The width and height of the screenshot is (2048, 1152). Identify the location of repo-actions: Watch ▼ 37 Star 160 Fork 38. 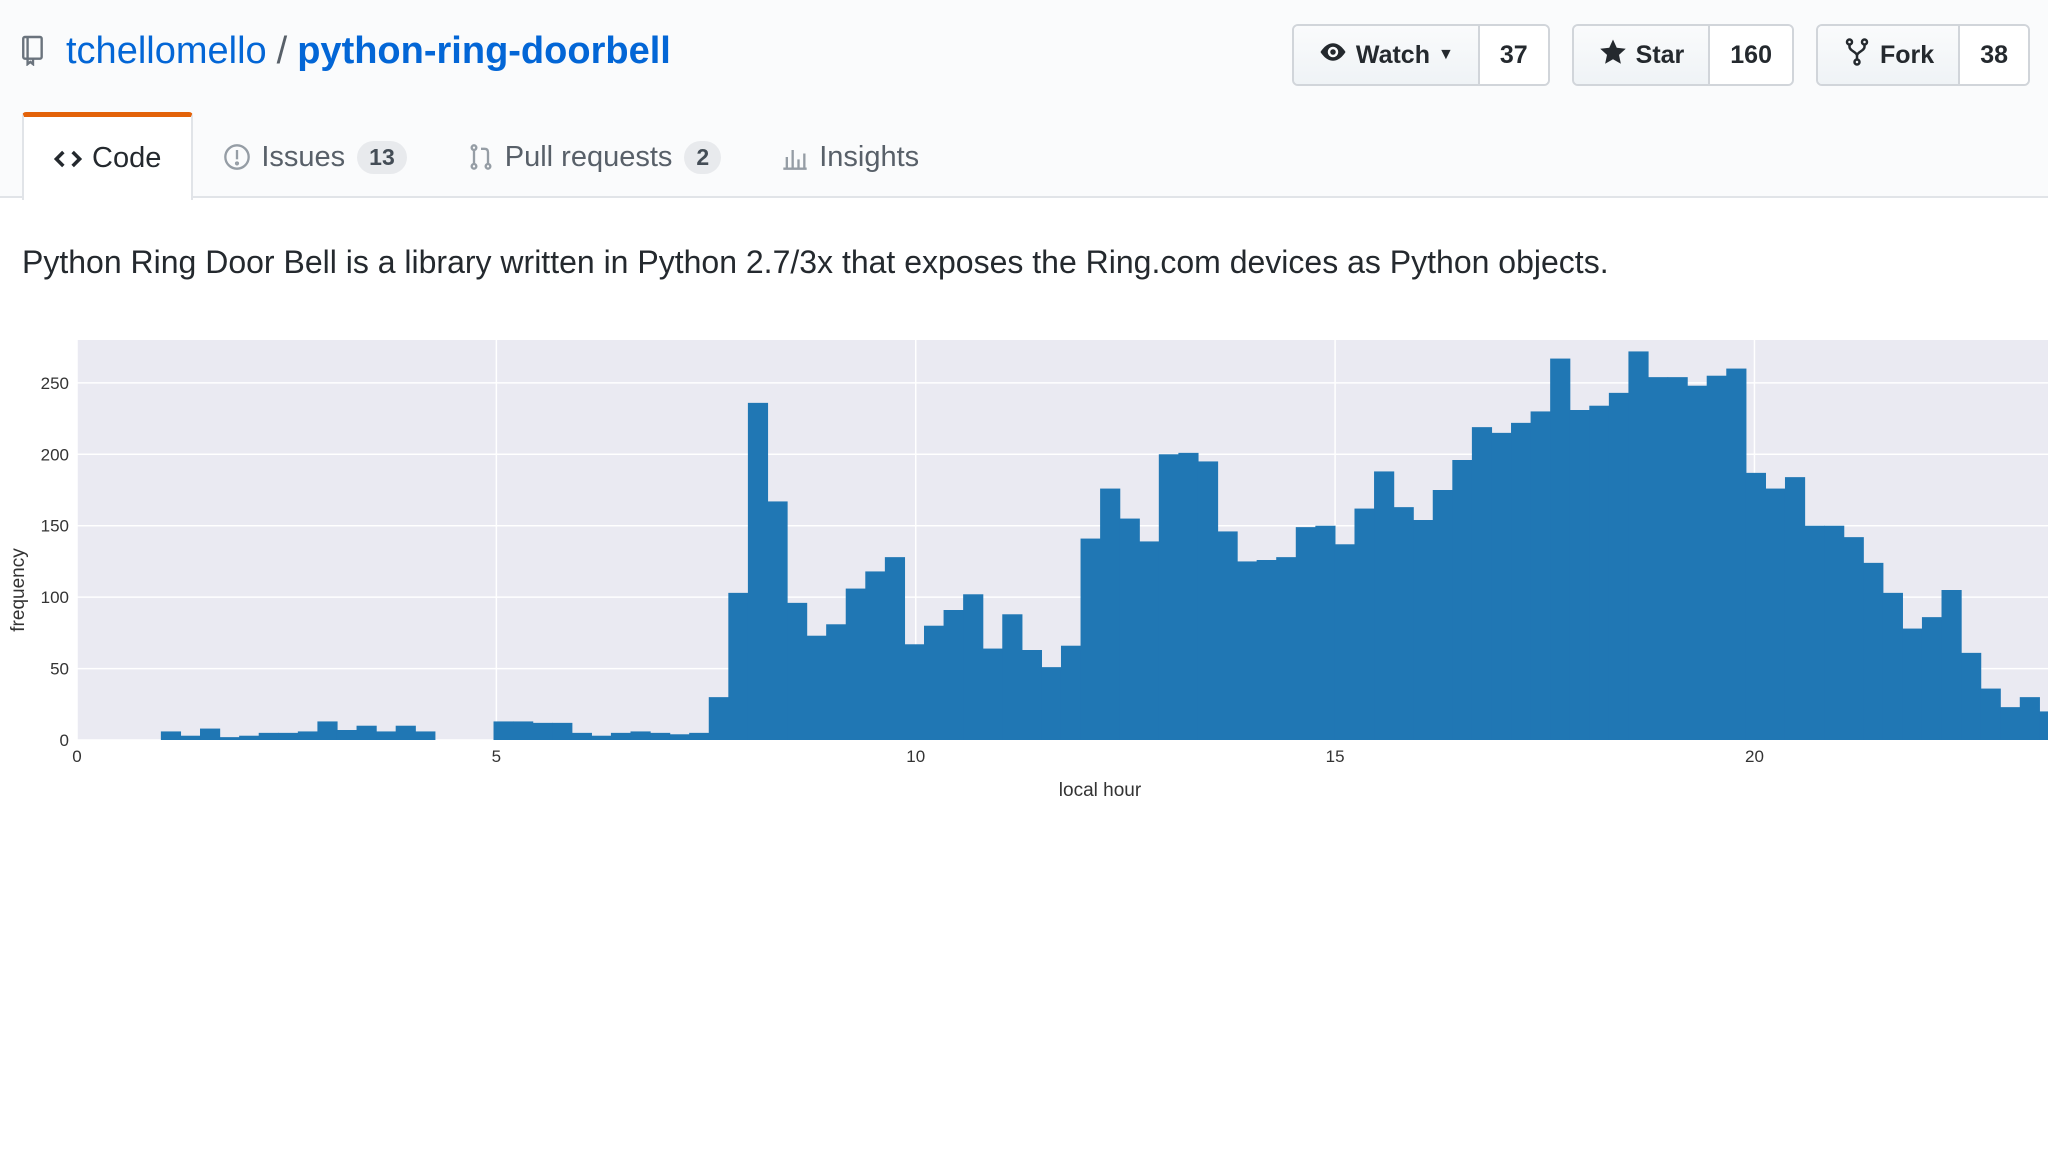
(1660, 55).